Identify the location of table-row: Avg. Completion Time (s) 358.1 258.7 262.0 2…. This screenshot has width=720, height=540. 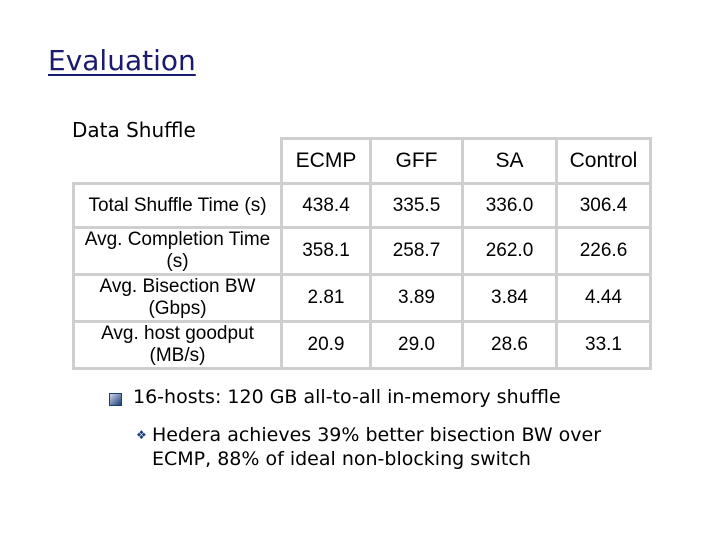
(362, 251).